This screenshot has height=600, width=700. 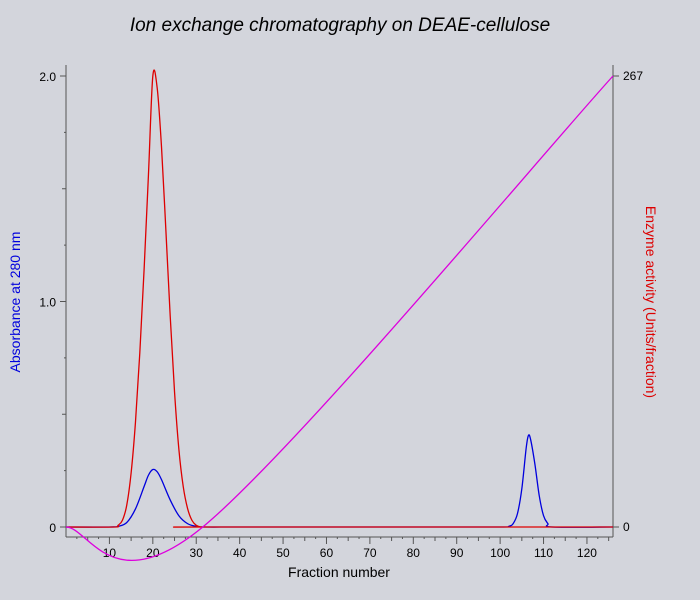 I want to click on y-left-tick-label: 0, so click(x=52, y=528).